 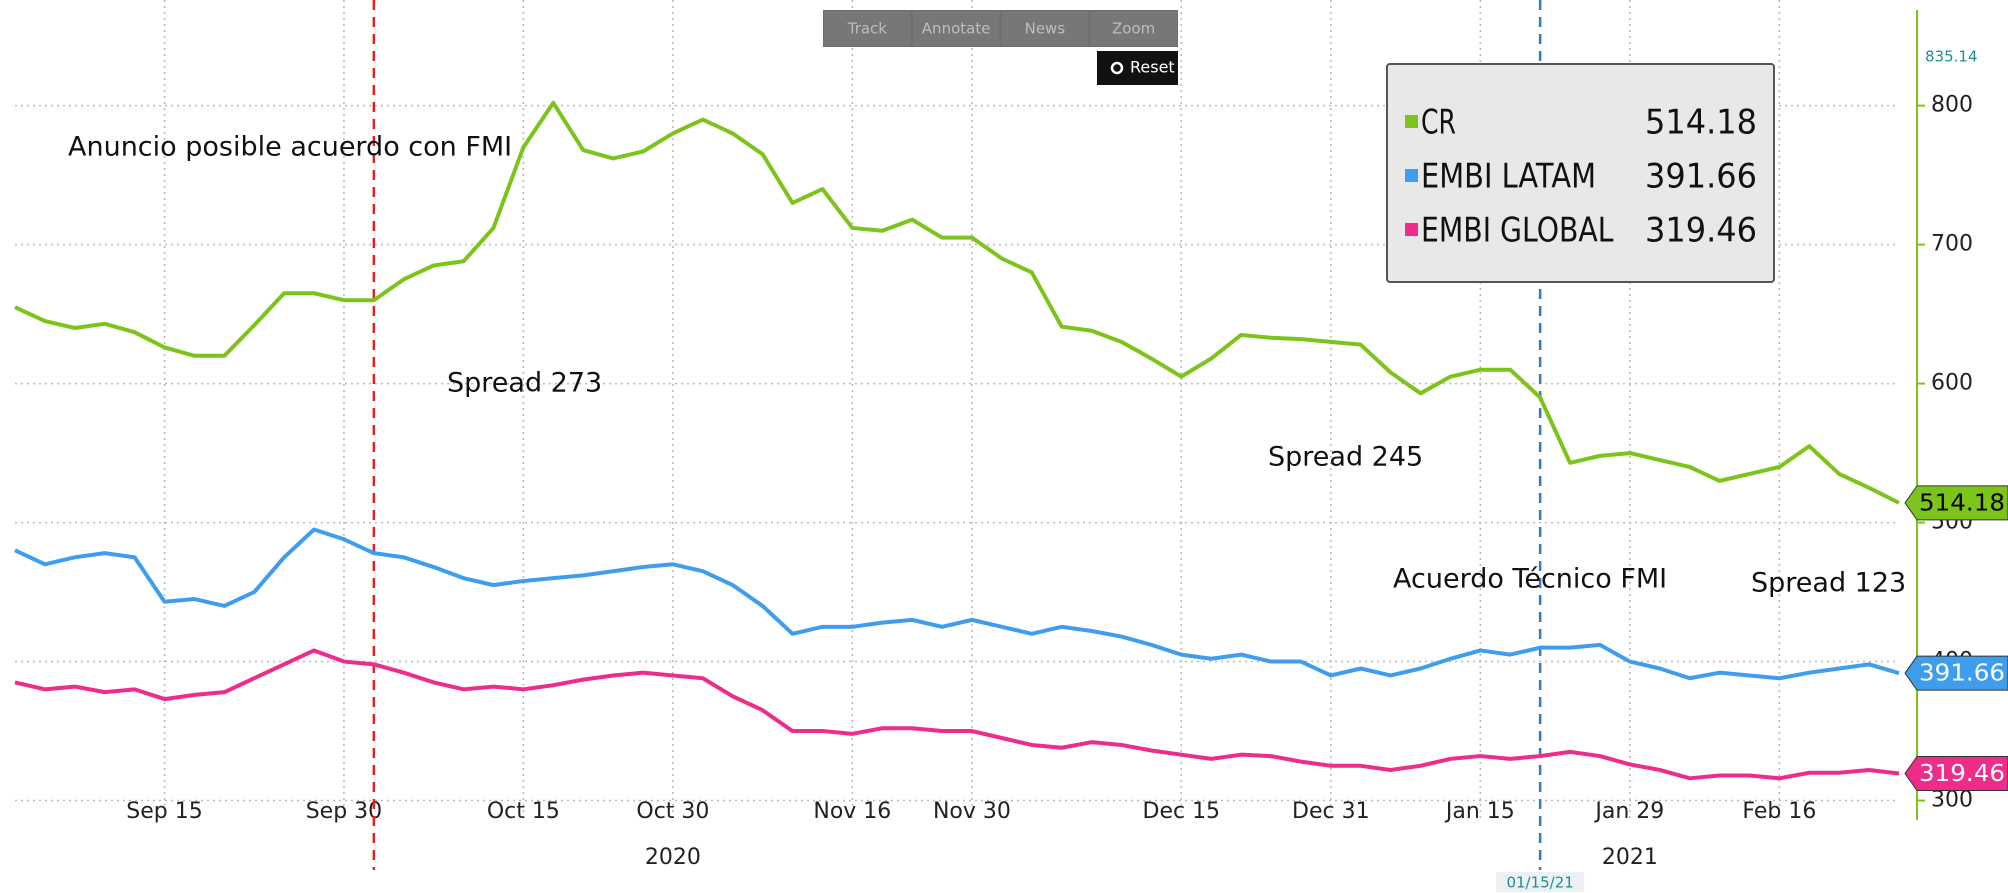 I want to click on x-tick-label: Dec 15, so click(x=1182, y=811).